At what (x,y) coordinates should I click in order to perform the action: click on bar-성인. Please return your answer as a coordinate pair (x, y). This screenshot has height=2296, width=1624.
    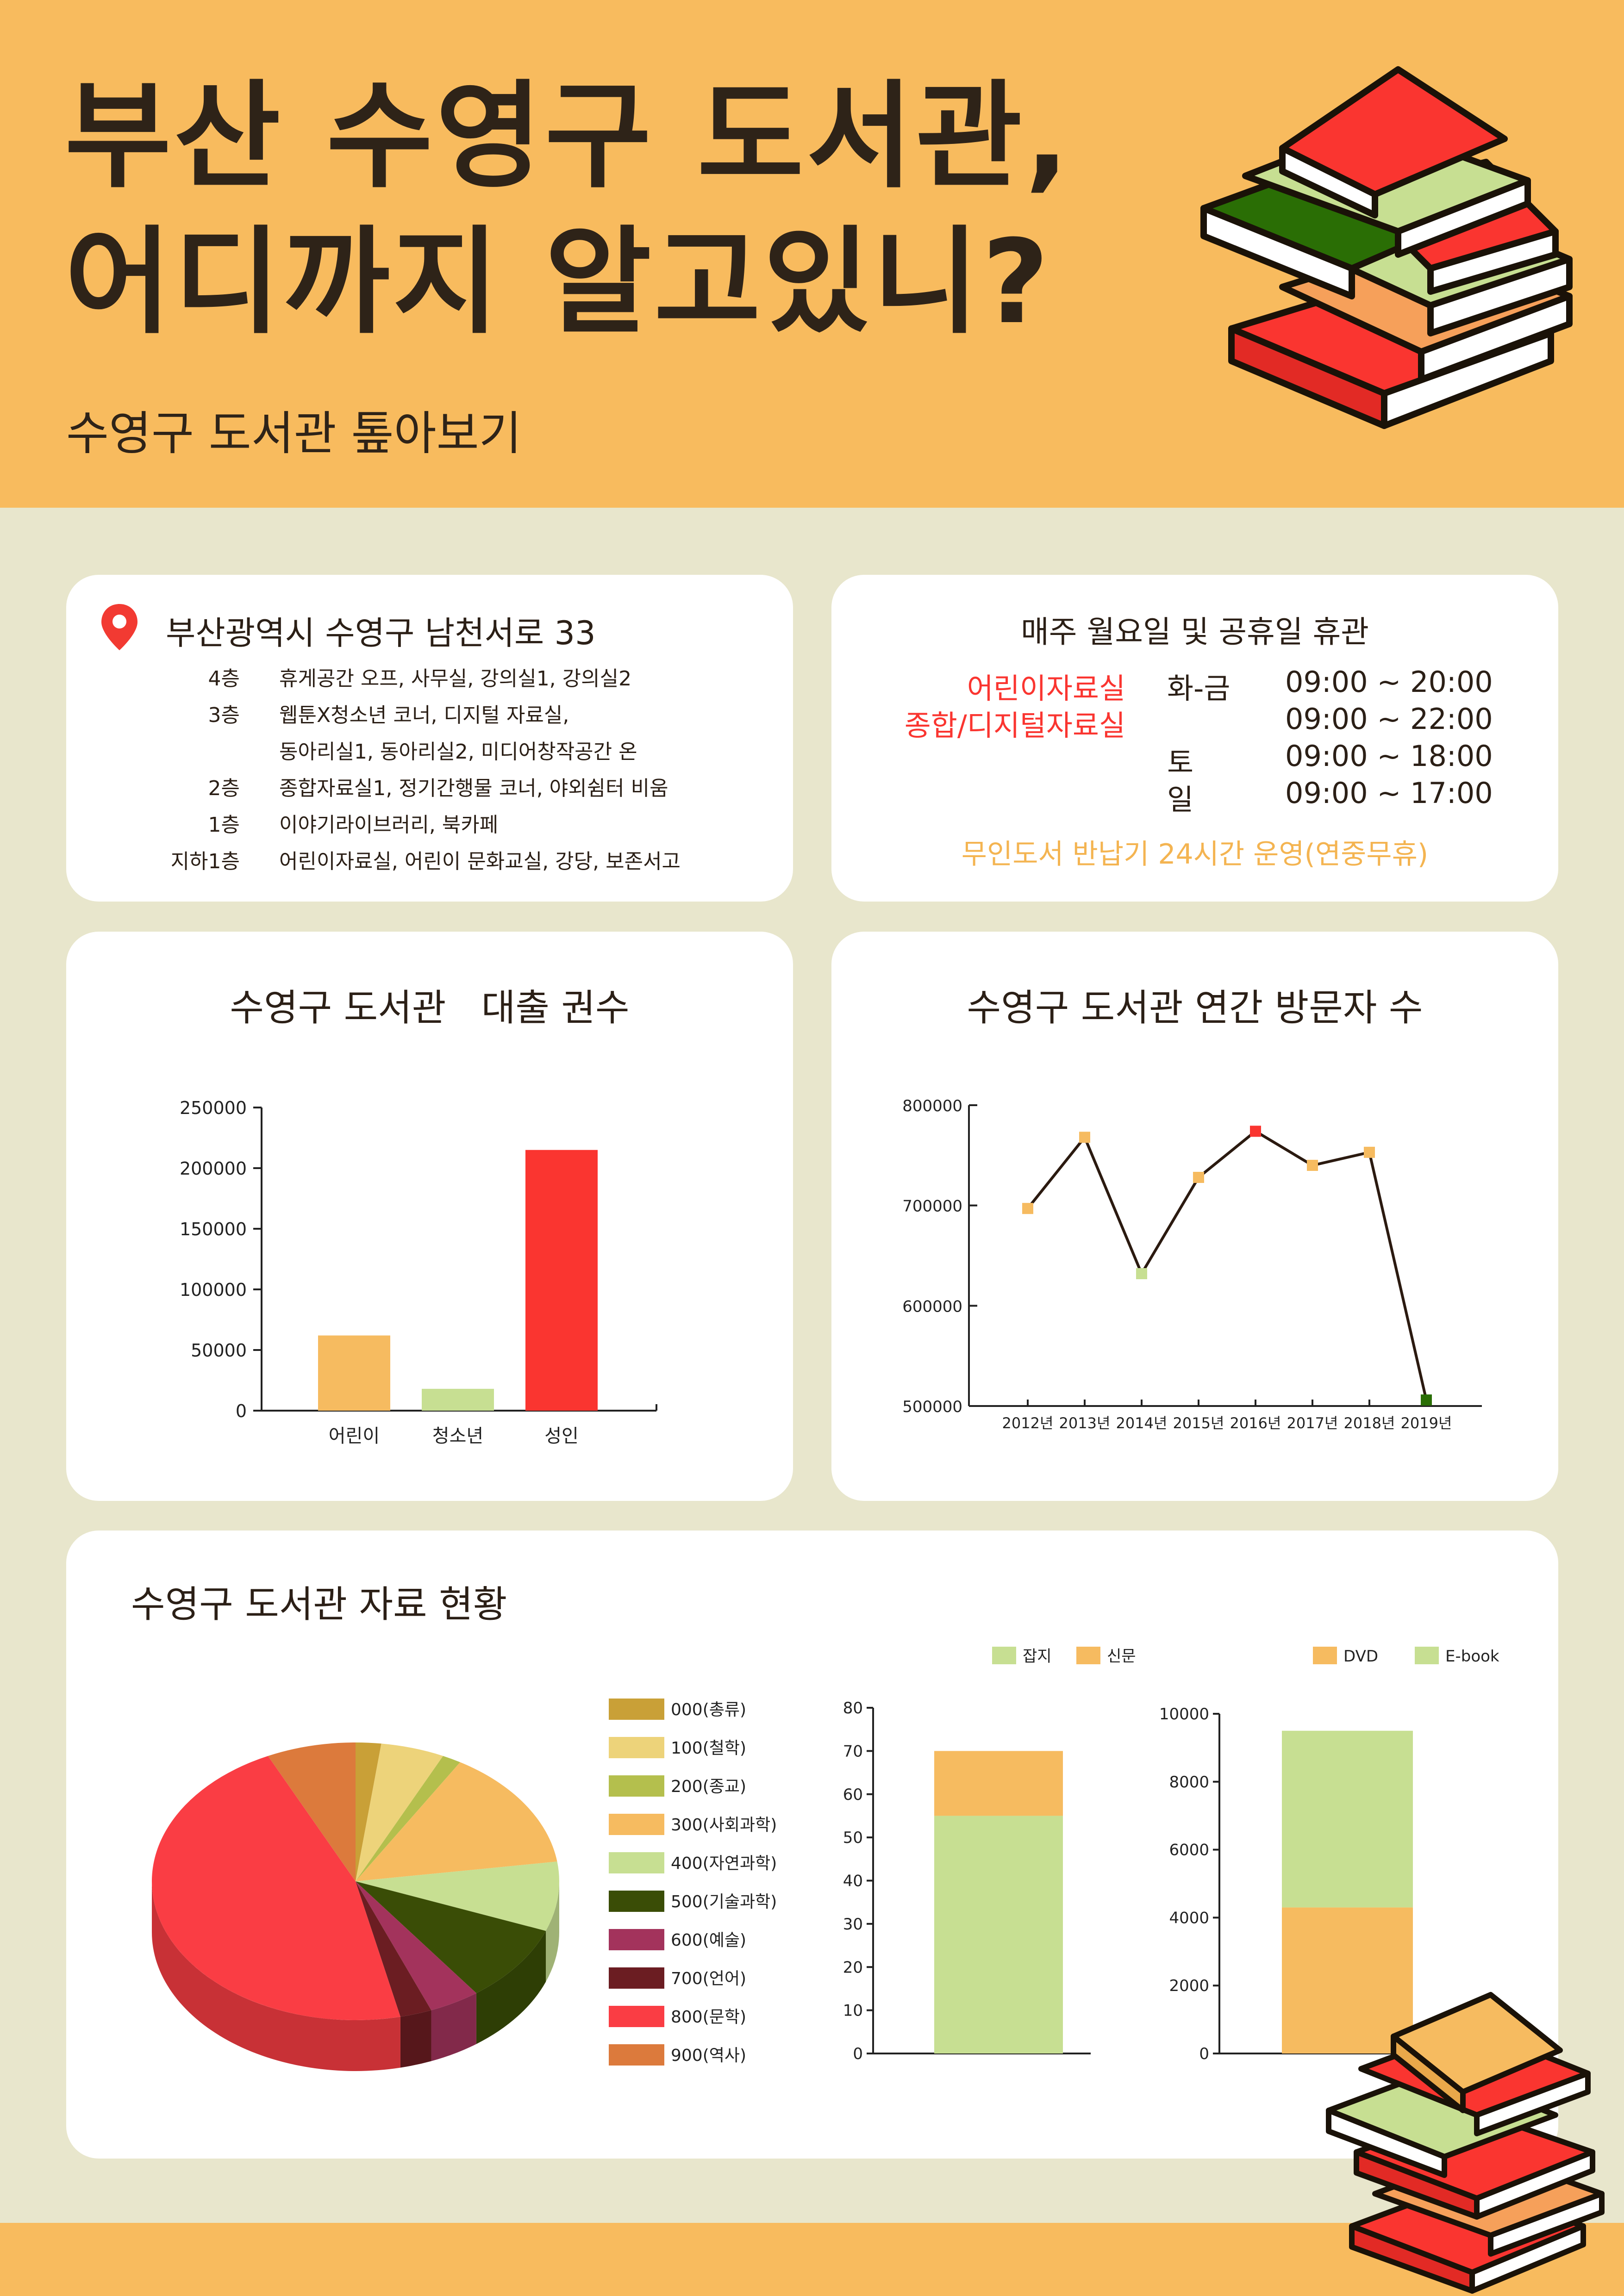
    Looking at the image, I should click on (561, 1280).